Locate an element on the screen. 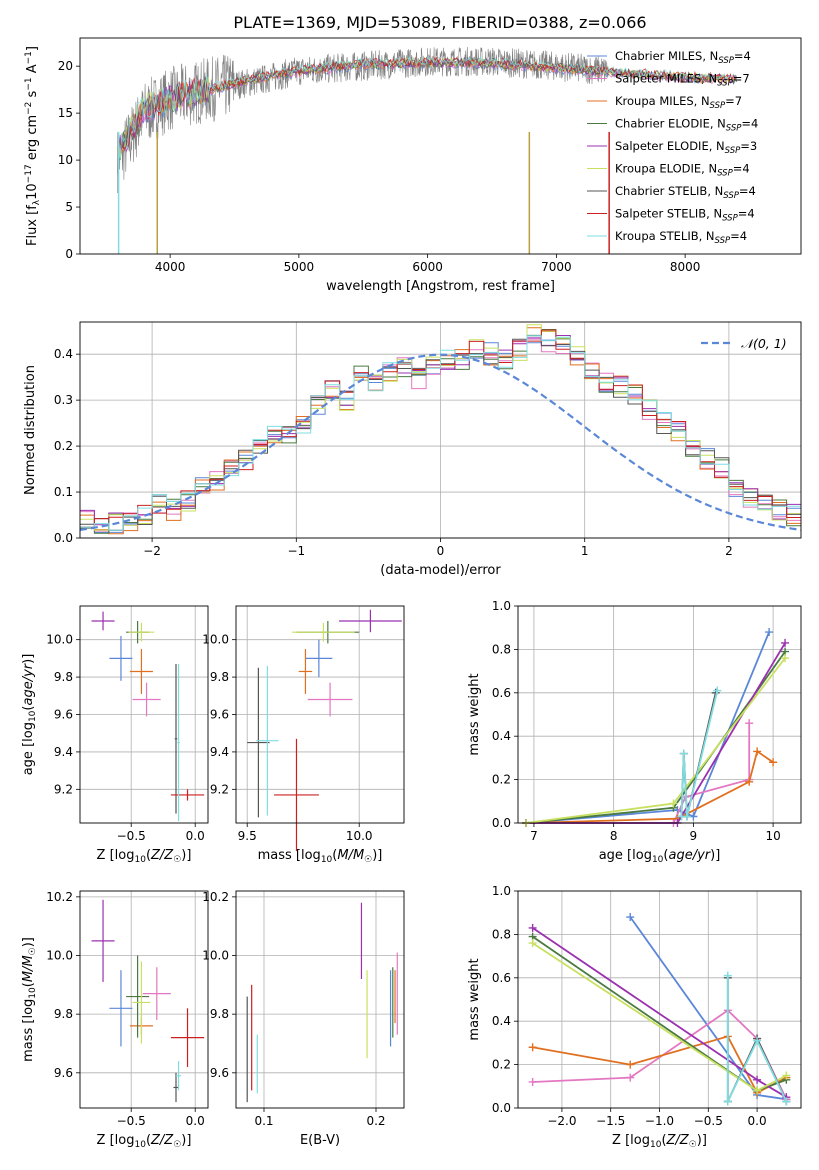 Image resolution: width=819 pixels, height=1170 pixels. y-axis-label: Flux [fλ10−17 erg cm−2 s−1 A−1] is located at coordinates (33, 146).